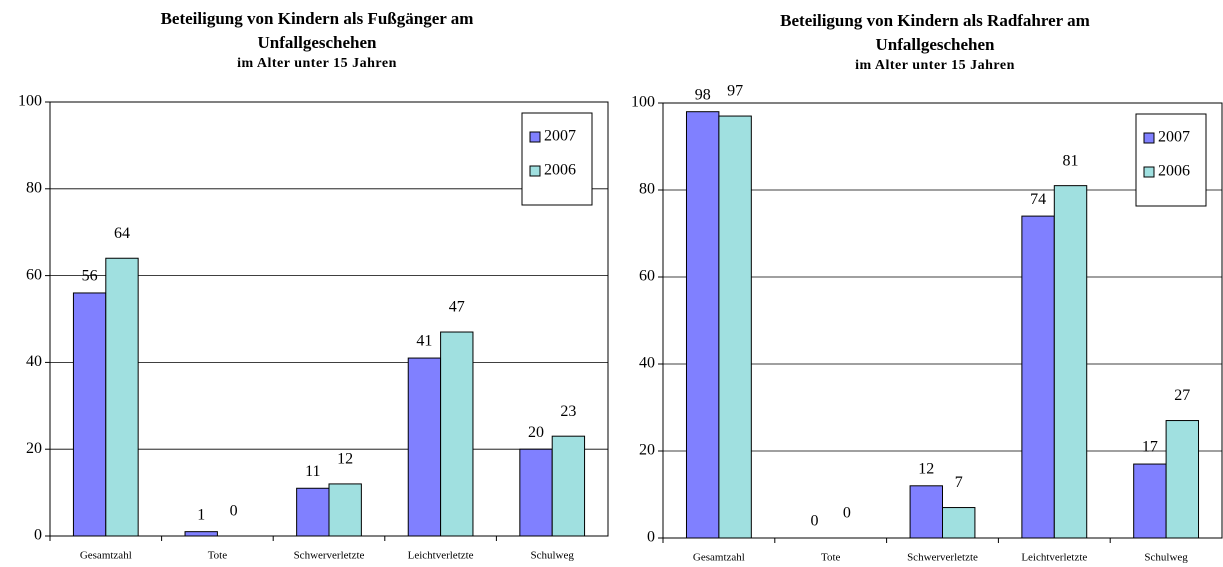 The image size is (1223, 567). I want to click on value-label: 74, so click(1038, 199).